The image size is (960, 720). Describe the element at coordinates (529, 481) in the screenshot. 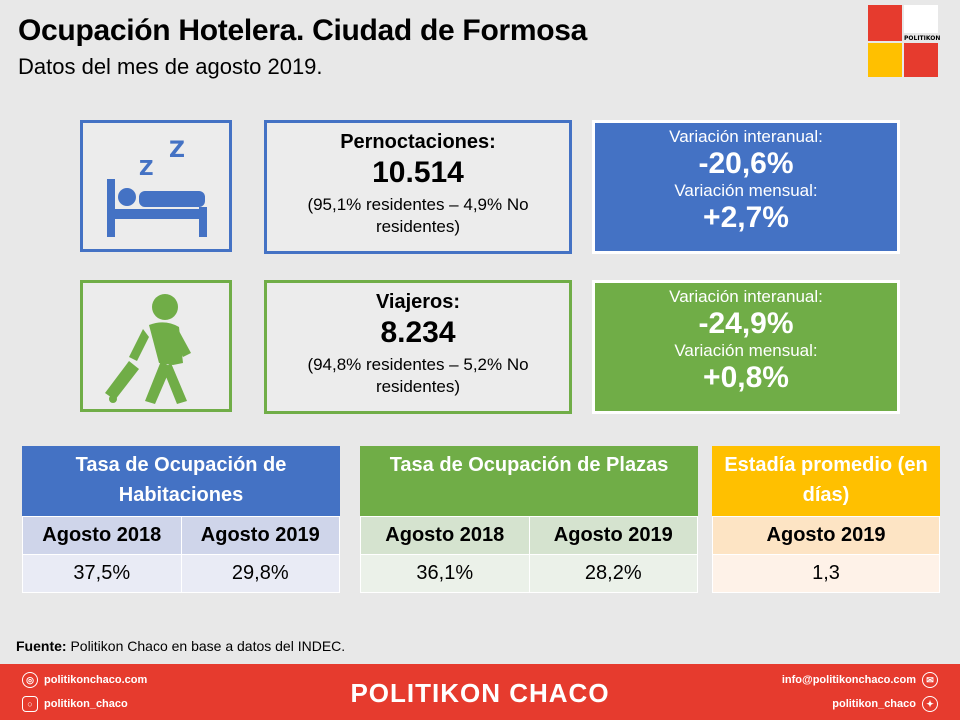

I see `place-occupancy-title: Tasa de Ocupación de Plazas` at that location.